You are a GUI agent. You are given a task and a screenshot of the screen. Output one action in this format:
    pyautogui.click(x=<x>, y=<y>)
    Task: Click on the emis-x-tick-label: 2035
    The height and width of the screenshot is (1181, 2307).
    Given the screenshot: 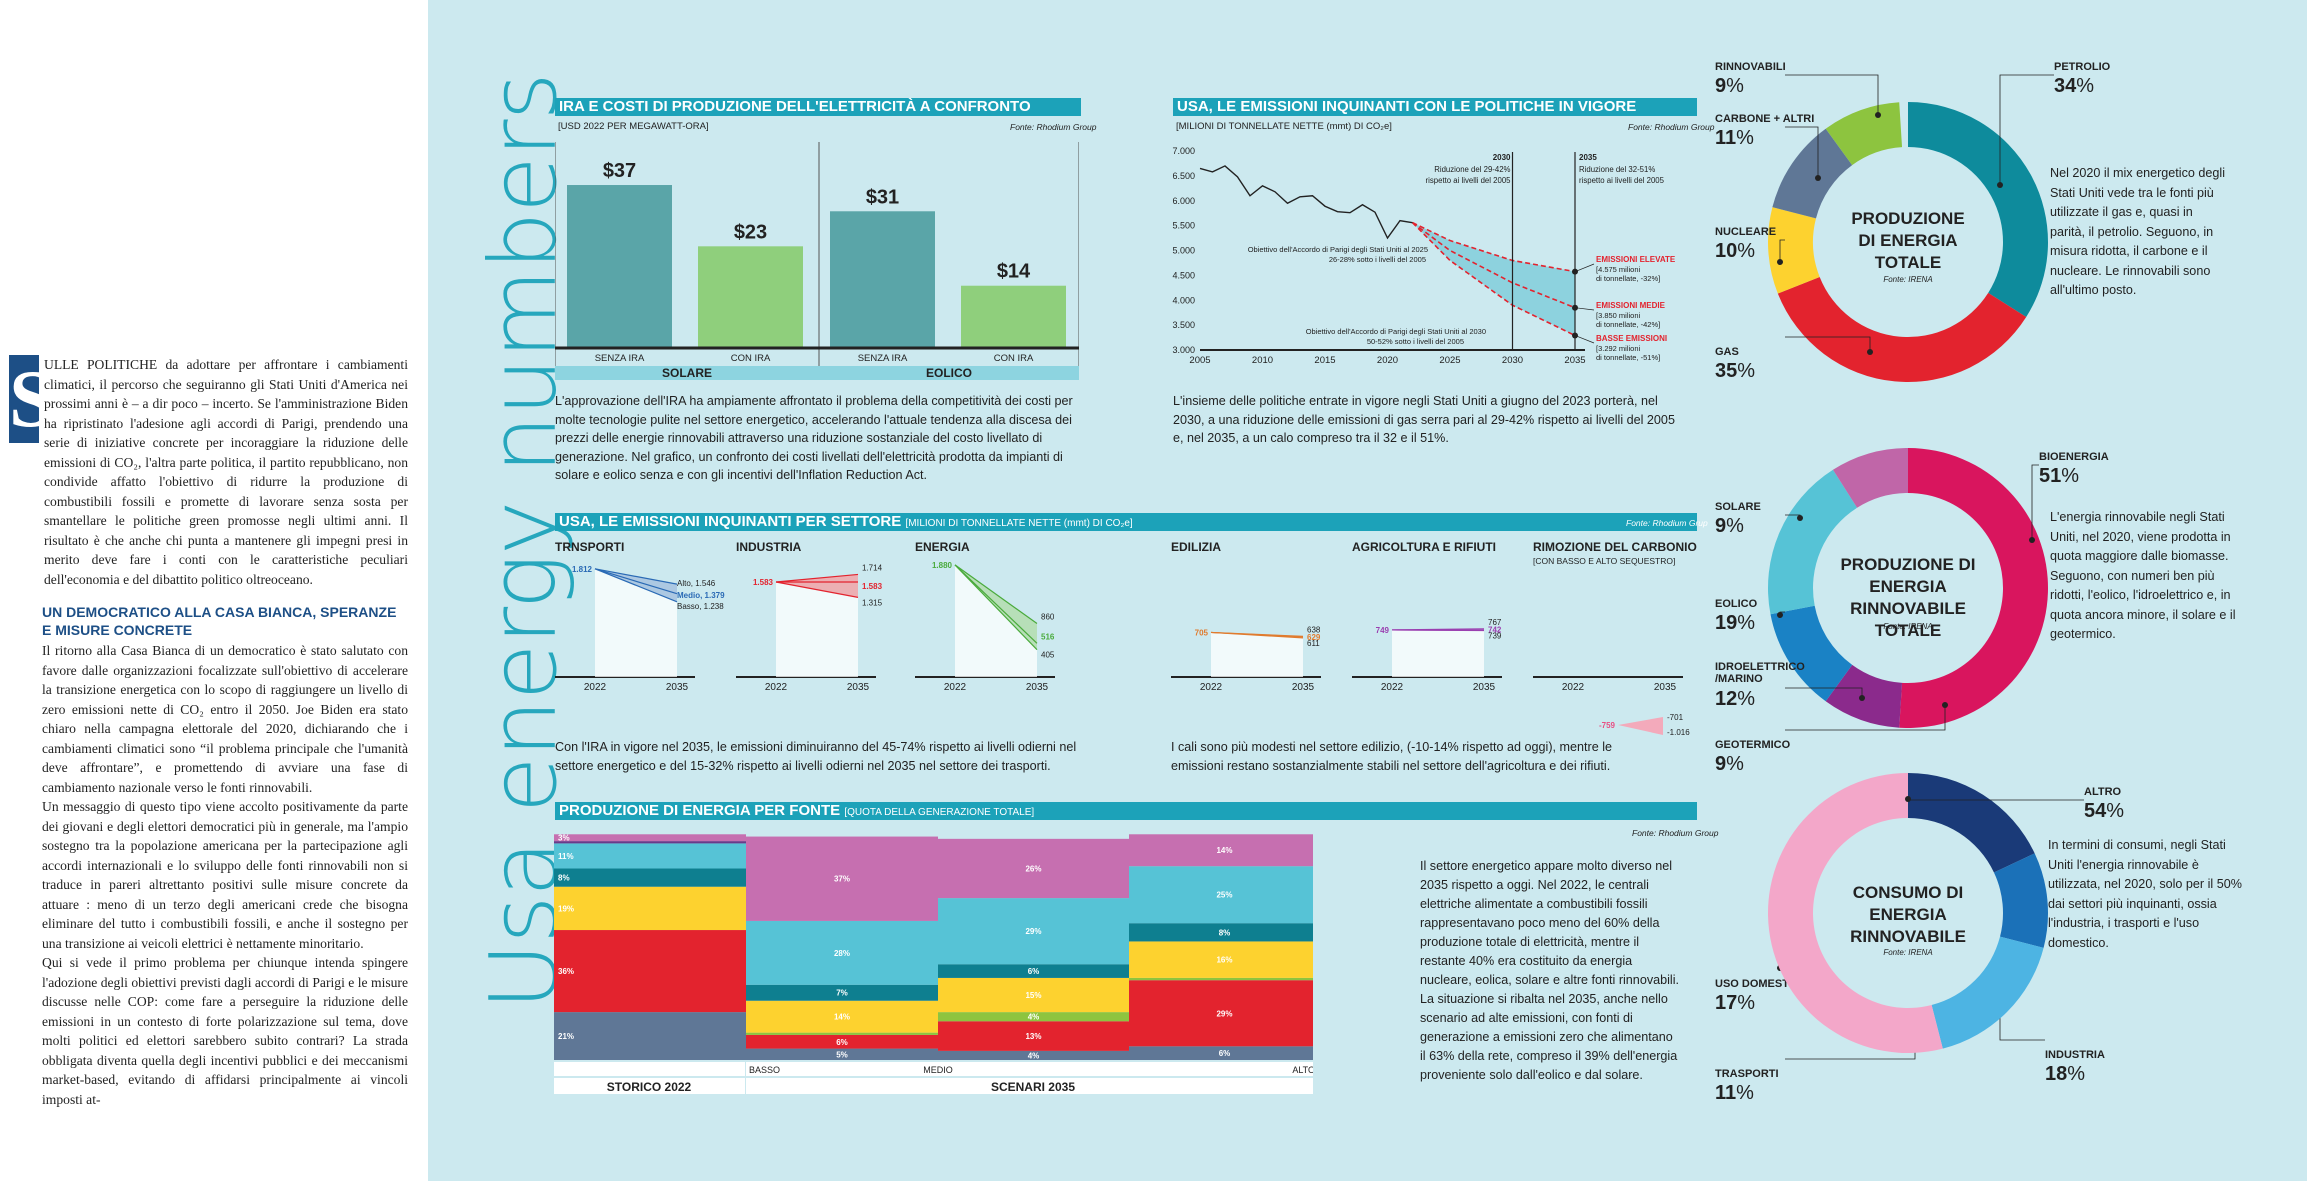 What is the action you would take?
    pyautogui.click(x=1574, y=360)
    